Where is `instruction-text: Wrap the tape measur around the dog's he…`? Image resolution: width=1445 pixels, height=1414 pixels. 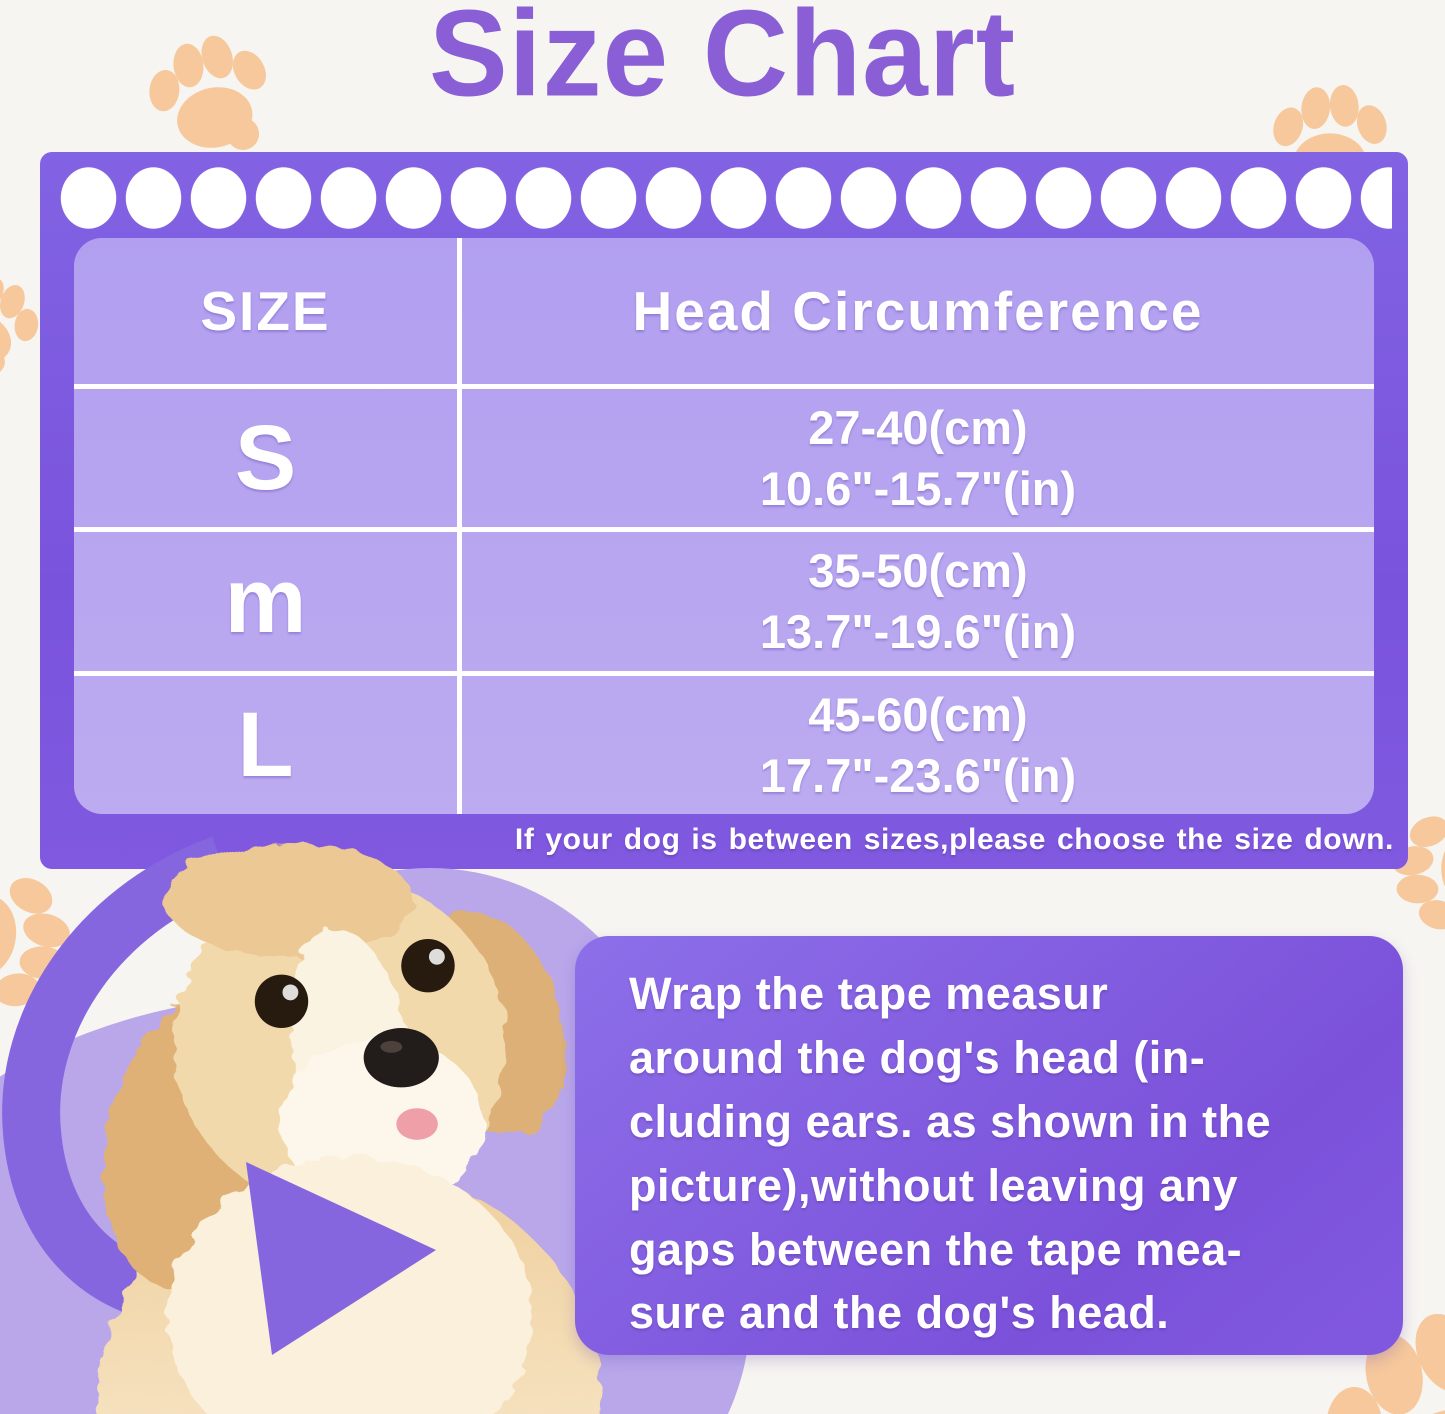 instruction-text: Wrap the tape measur around the dog's he… is located at coordinates (950, 1153).